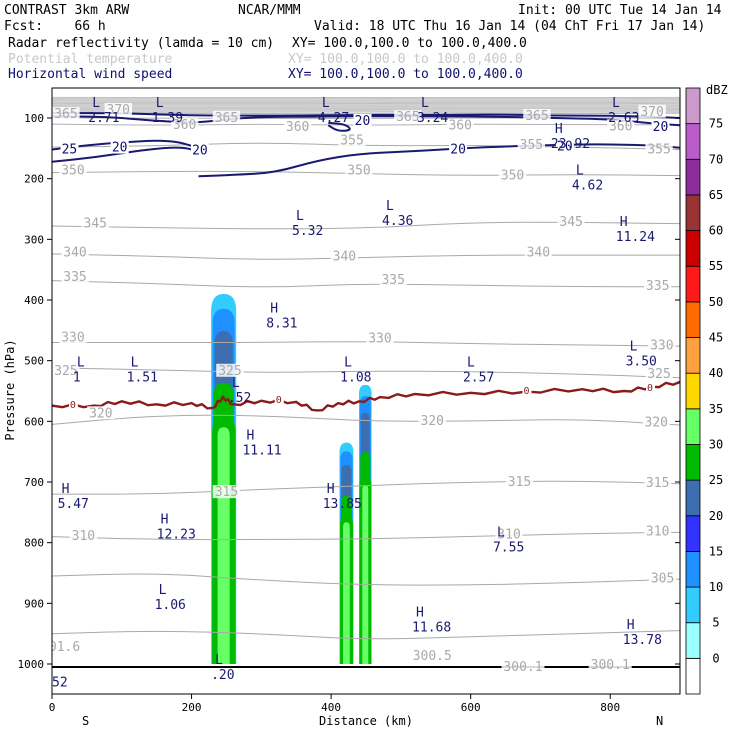  Describe the element at coordinates (34, 179) in the screenshot. I see `y-tick-label: 200` at that location.